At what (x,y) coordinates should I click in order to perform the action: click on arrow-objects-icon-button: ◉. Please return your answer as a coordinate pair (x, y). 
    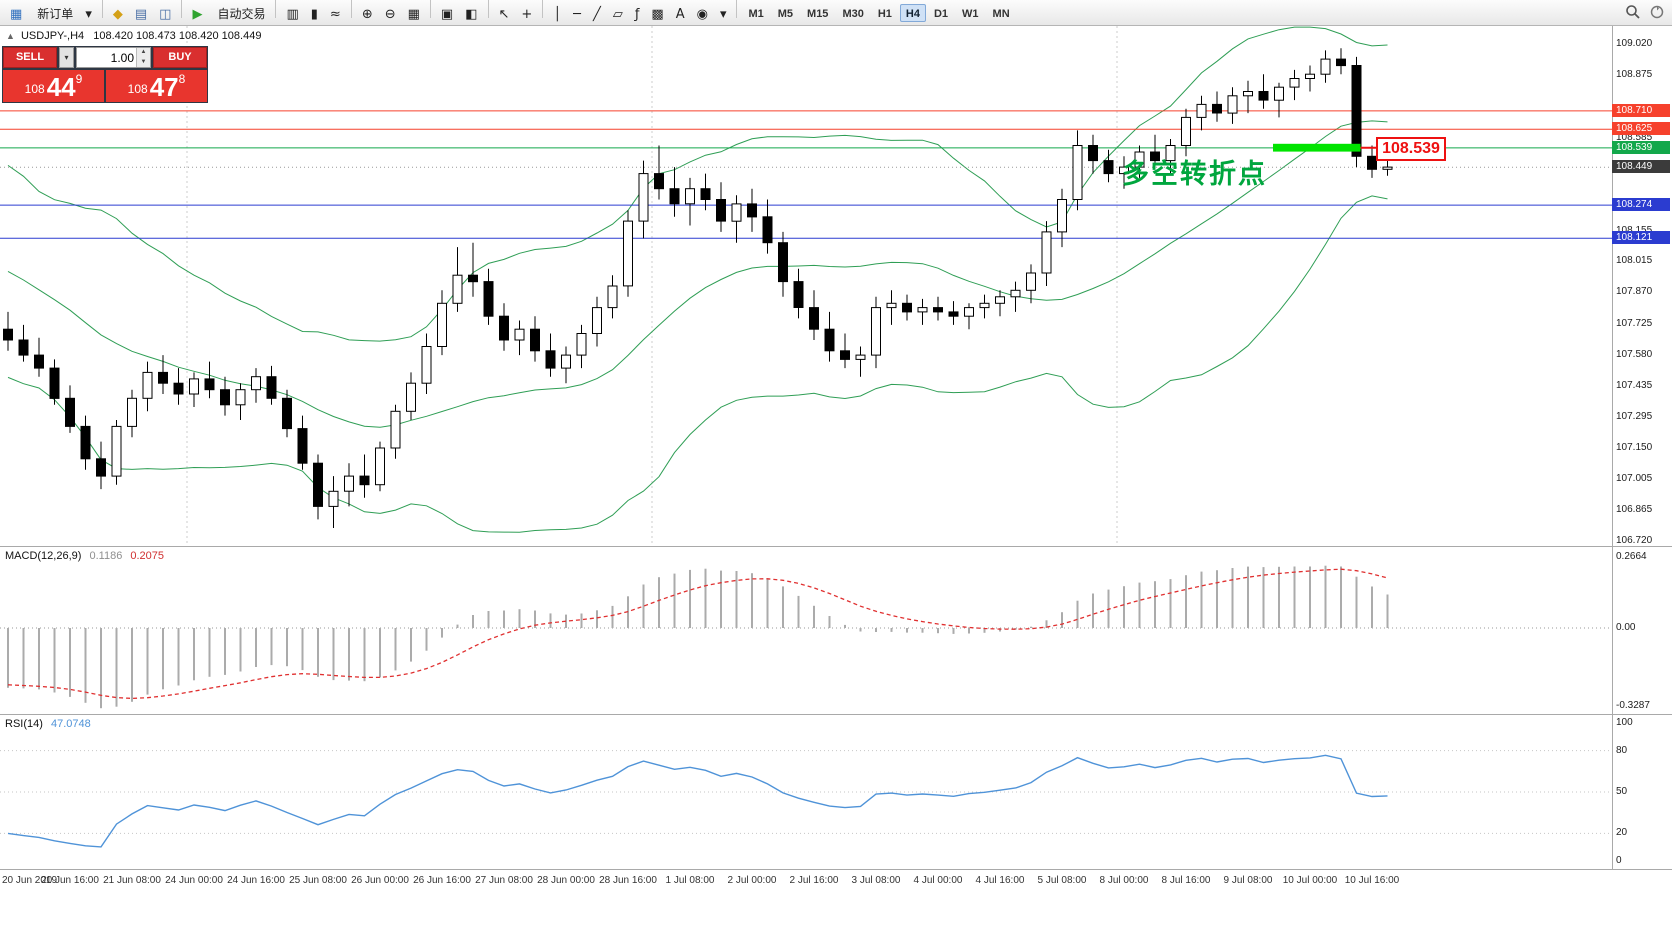
    Looking at the image, I should click on (702, 15).